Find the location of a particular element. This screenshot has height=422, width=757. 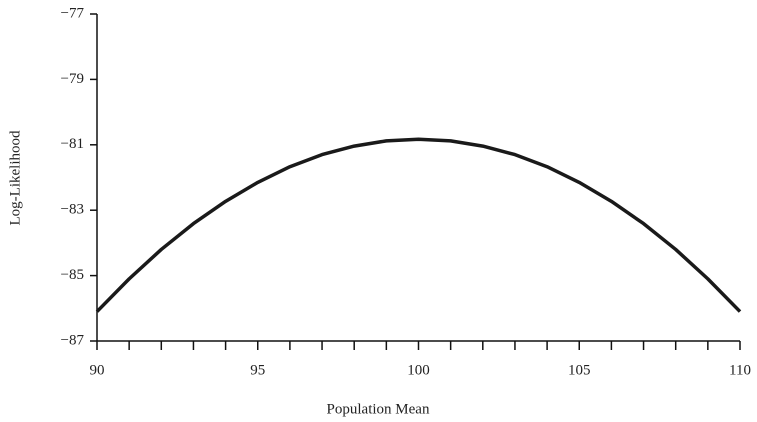

y-tick-label: −87 is located at coordinates (73, 340).